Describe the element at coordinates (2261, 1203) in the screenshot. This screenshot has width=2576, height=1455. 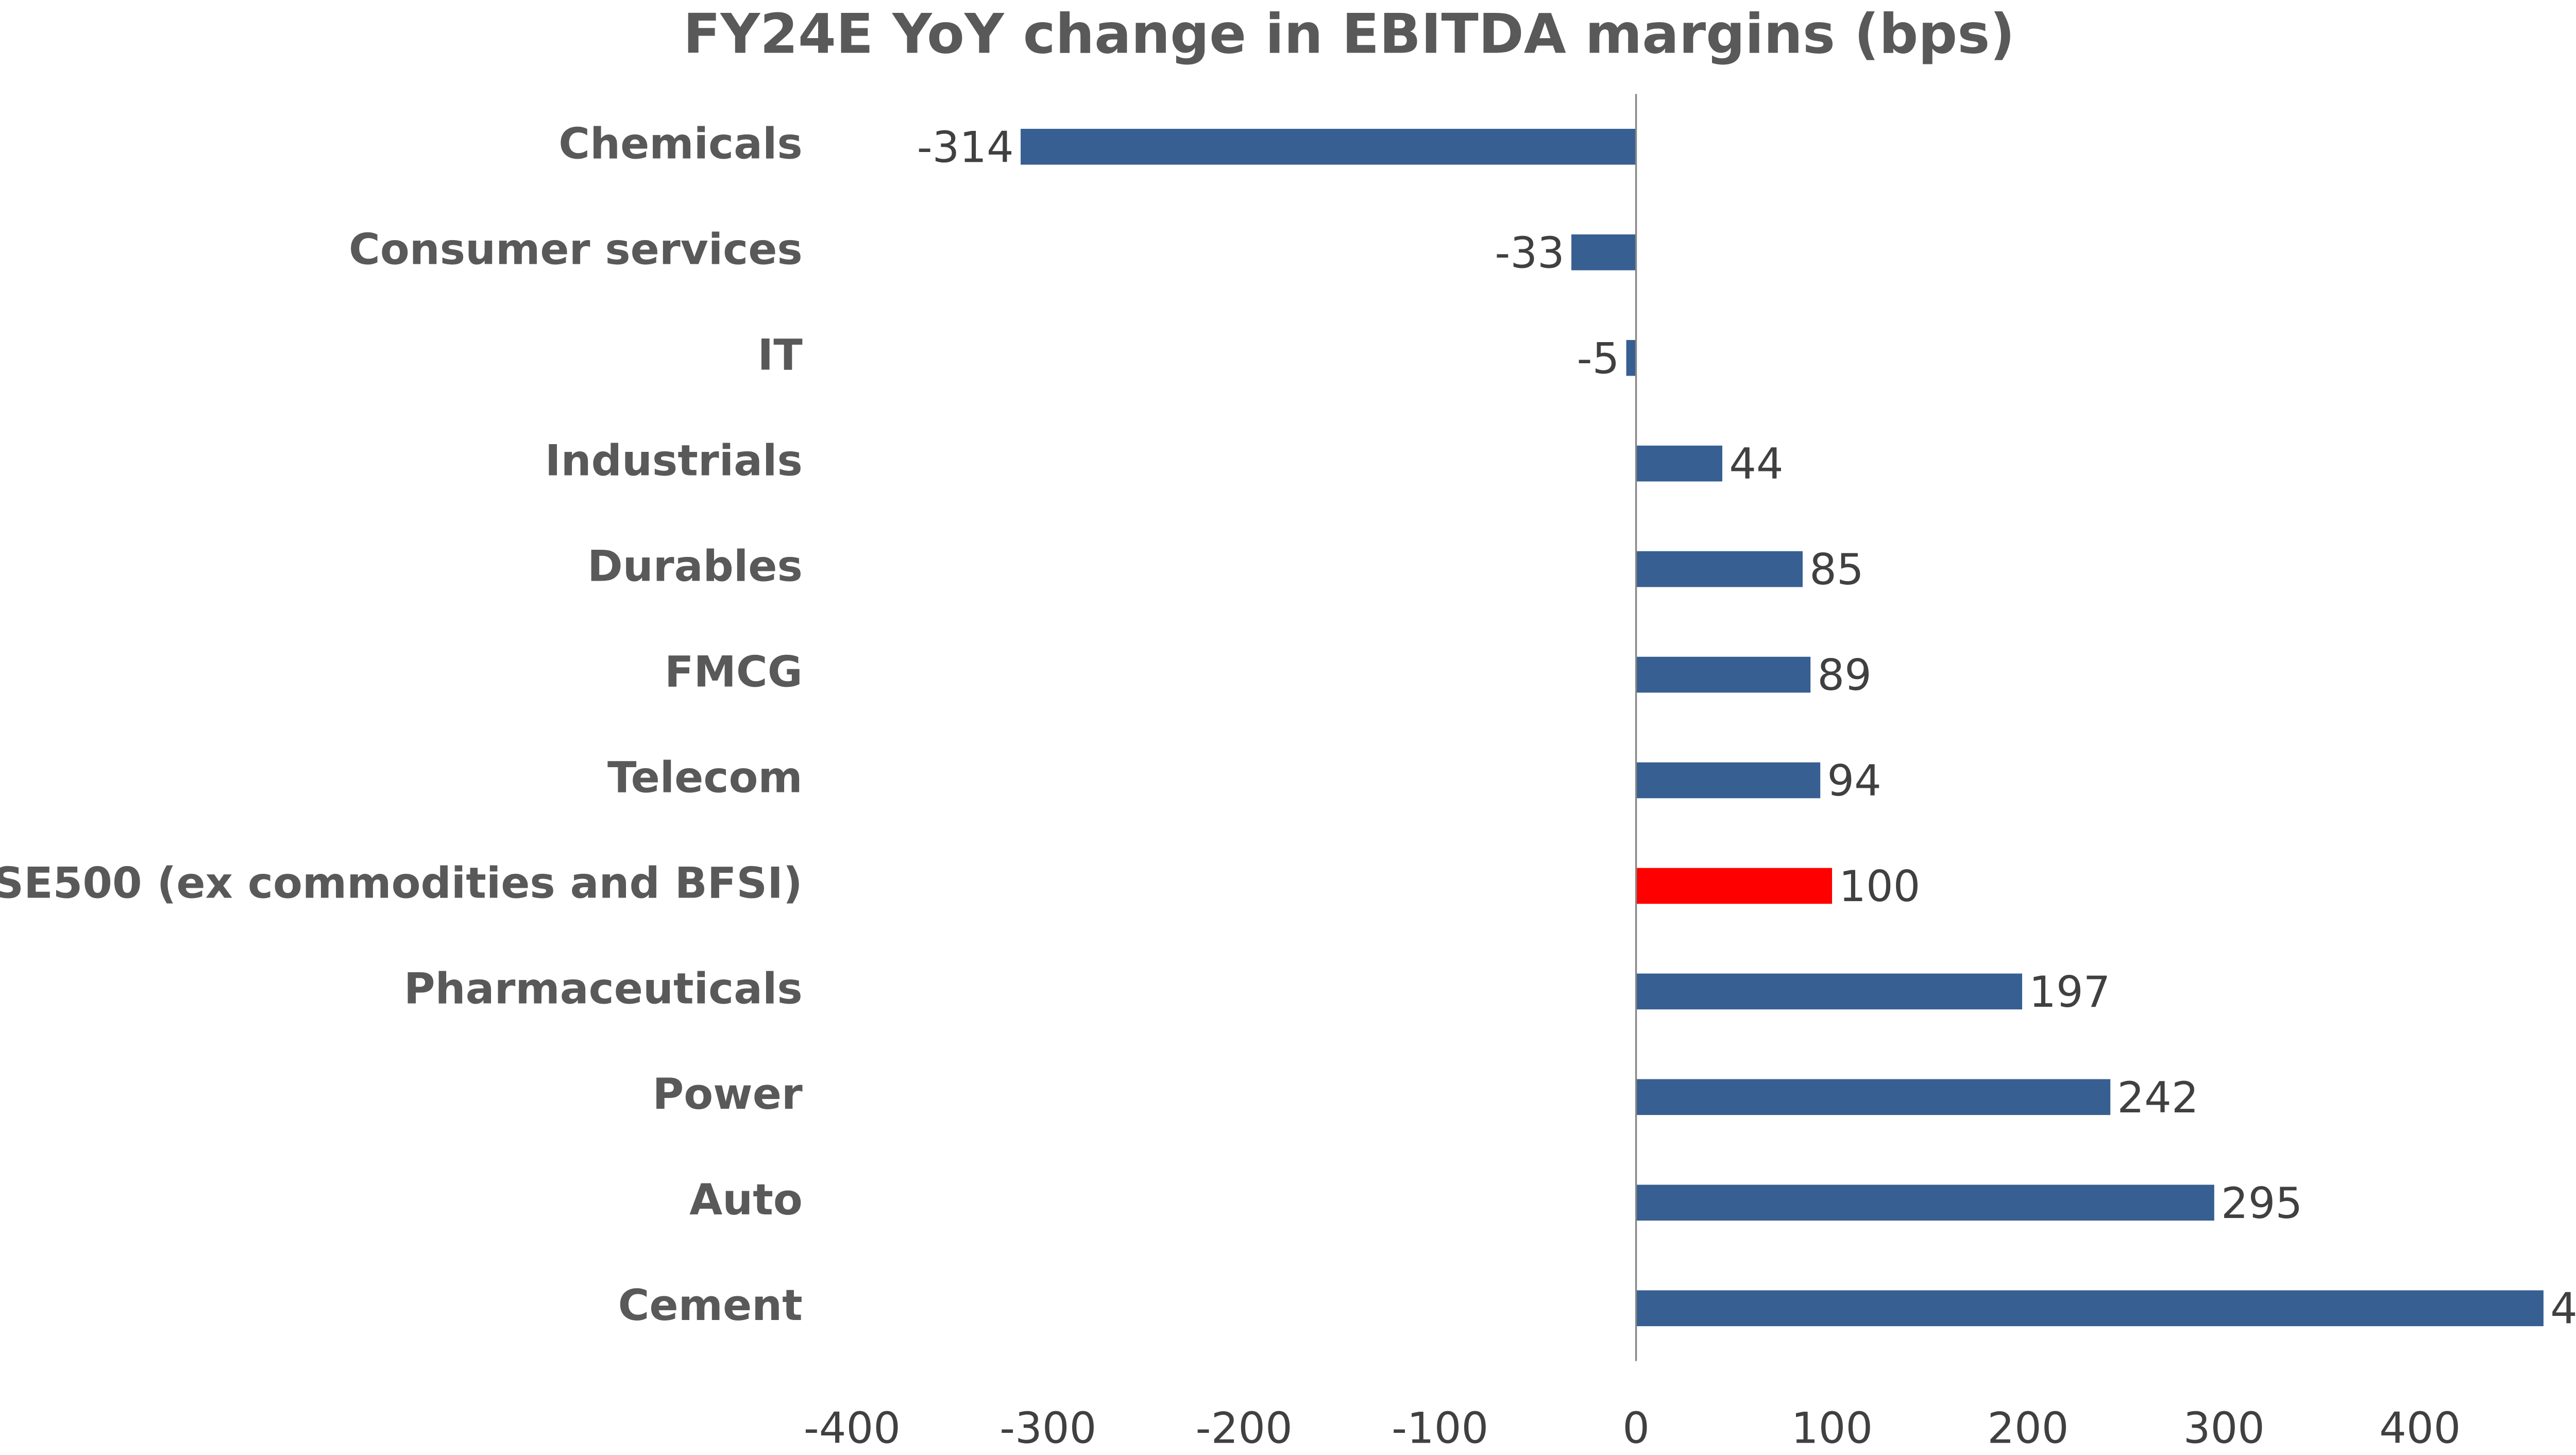
I see `value-label: 295` at that location.